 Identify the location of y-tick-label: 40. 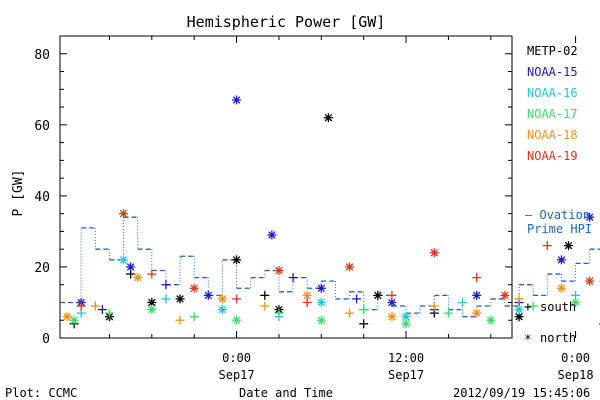
(42, 197).